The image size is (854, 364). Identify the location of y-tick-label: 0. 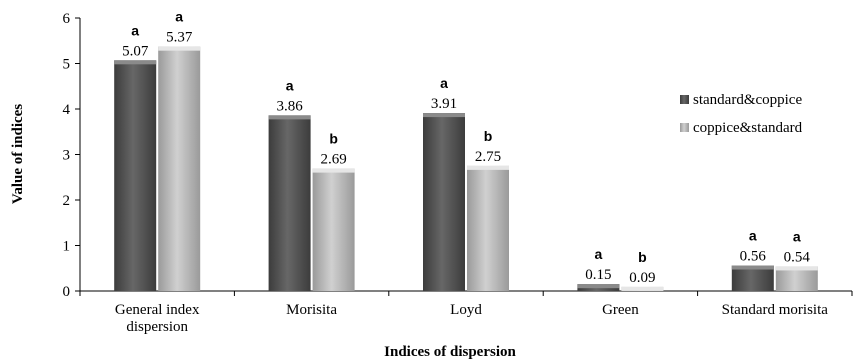
(67, 292).